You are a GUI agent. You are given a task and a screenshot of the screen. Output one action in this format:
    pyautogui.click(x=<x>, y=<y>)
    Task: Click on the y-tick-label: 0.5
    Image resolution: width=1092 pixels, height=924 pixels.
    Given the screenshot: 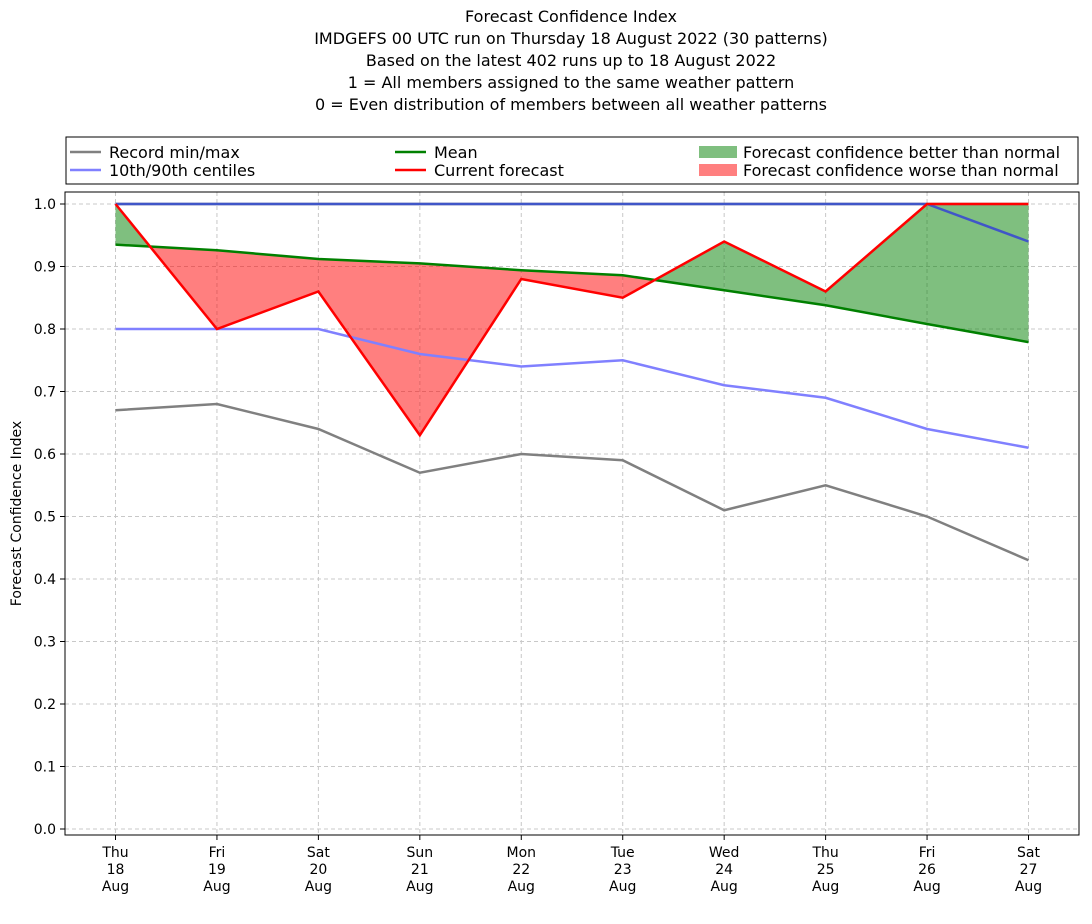 What is the action you would take?
    pyautogui.click(x=45, y=518)
    